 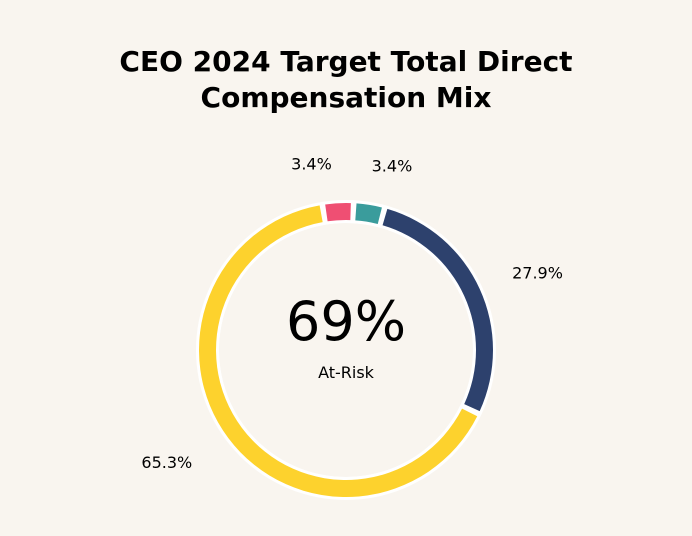 I want to click on slice-label-0: 3.4%, so click(x=392, y=165).